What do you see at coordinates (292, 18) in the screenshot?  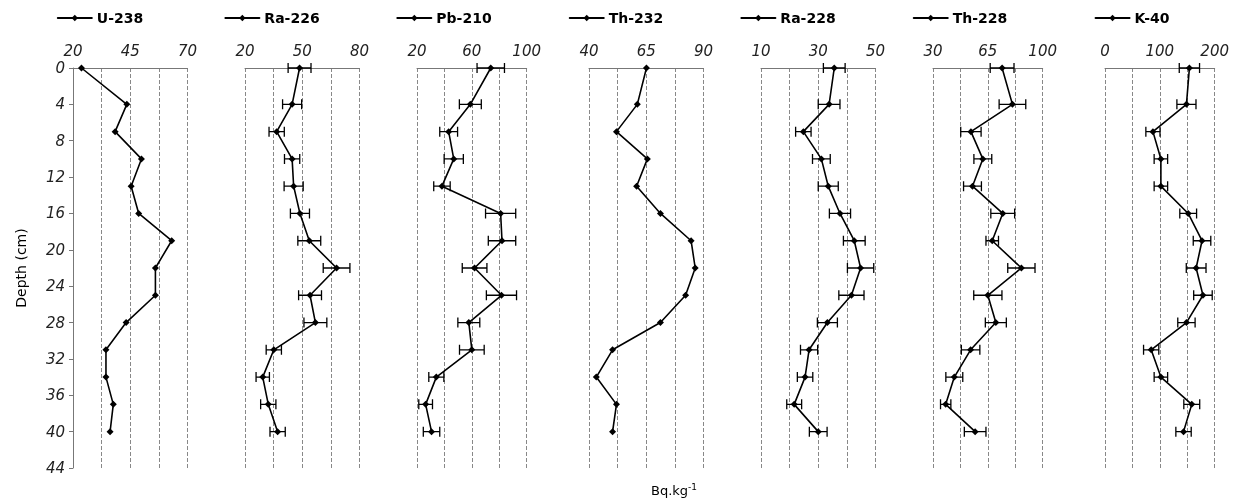 I see `legend-label: Ra-226` at bounding box center [292, 18].